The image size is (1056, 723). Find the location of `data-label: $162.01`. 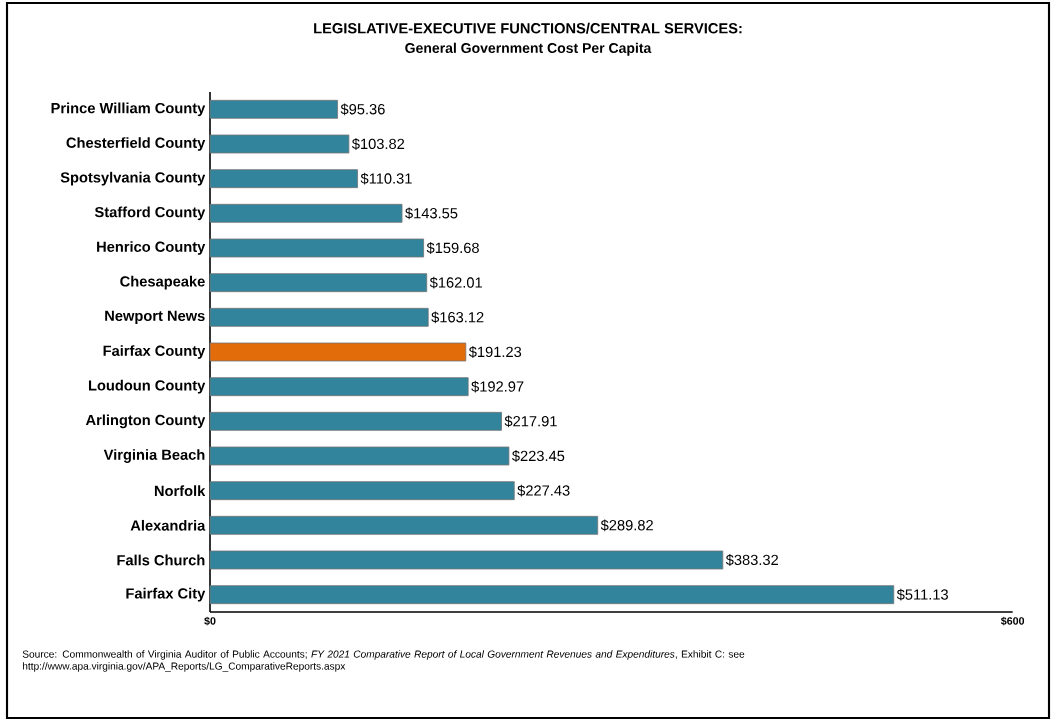

data-label: $162.01 is located at coordinates (455, 282).